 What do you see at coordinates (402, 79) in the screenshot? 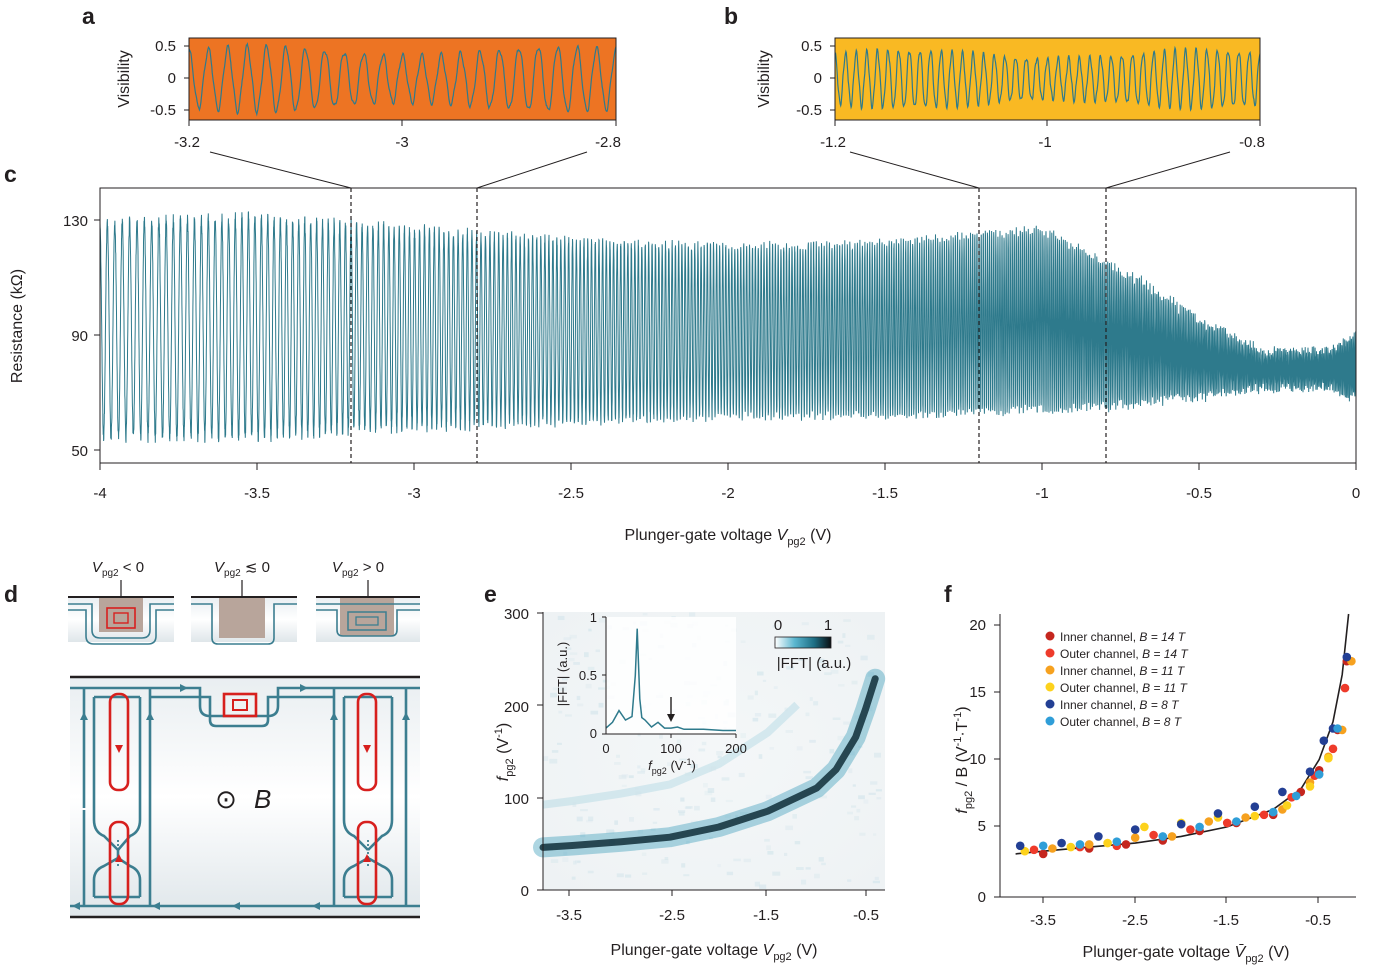
I see `panel-a-trace` at bounding box center [402, 79].